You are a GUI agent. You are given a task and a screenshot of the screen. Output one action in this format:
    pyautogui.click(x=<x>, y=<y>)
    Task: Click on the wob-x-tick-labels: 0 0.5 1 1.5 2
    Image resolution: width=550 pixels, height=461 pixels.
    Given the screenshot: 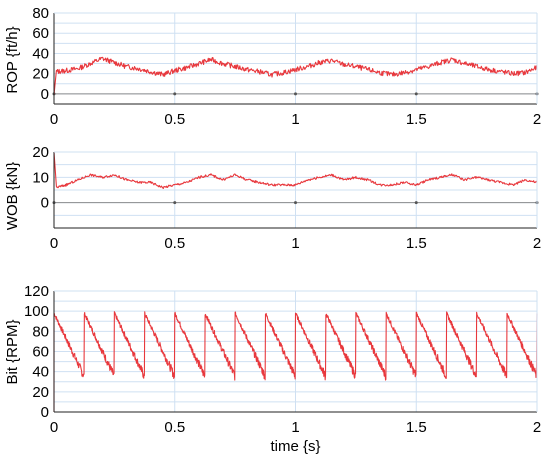 What is the action you would take?
    pyautogui.click(x=295, y=243)
    